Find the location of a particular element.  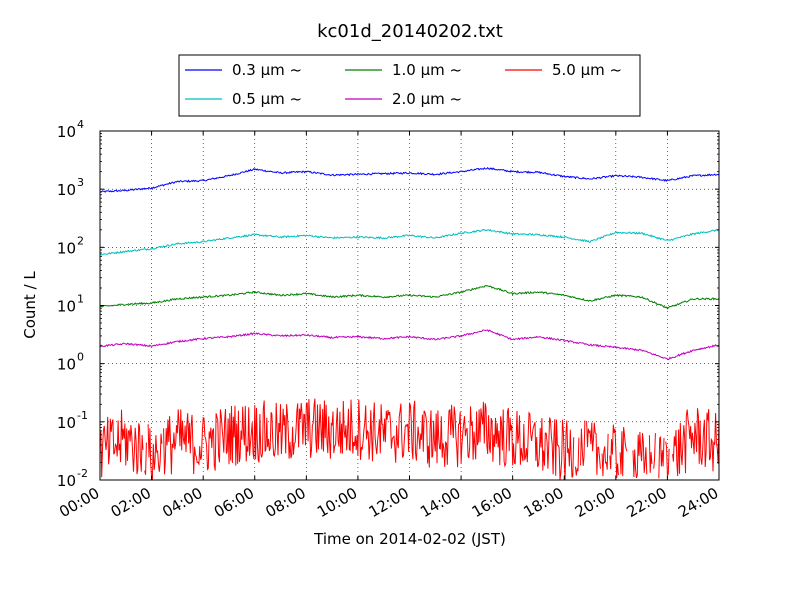

legend-box is located at coordinates (409, 85).